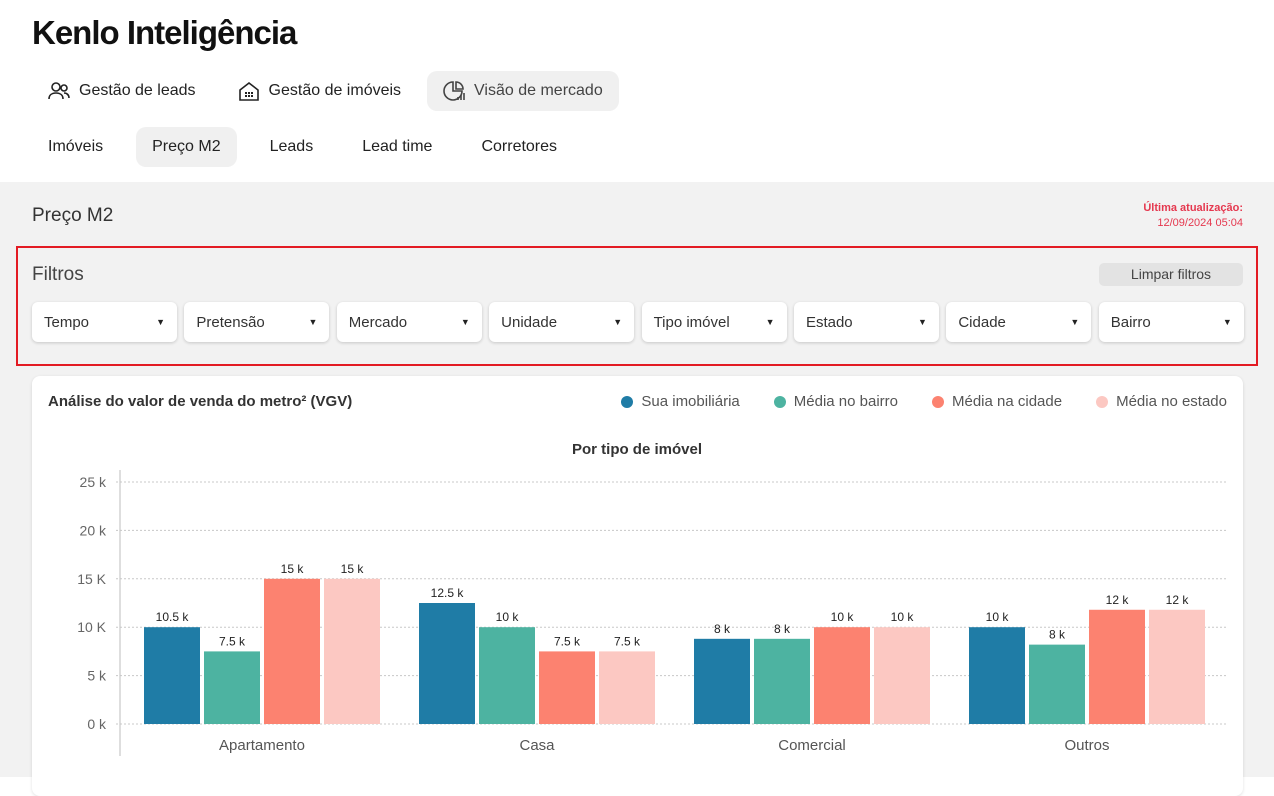  I want to click on last-update-label: Última atualização:, so click(1193, 208).